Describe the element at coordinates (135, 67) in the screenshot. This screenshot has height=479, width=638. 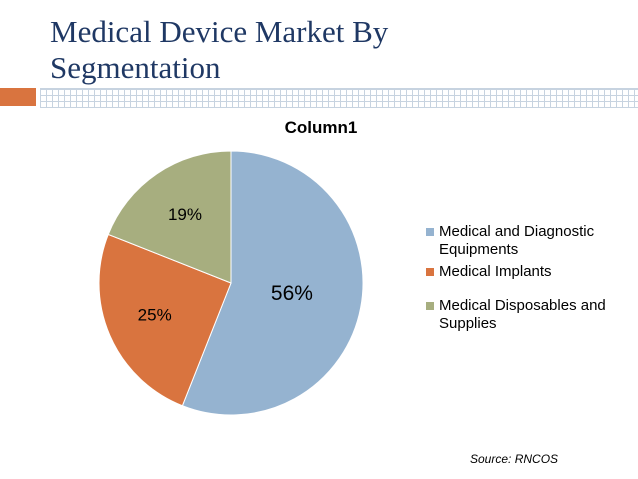
I see `slide-title-line-2: Segmentation` at that location.